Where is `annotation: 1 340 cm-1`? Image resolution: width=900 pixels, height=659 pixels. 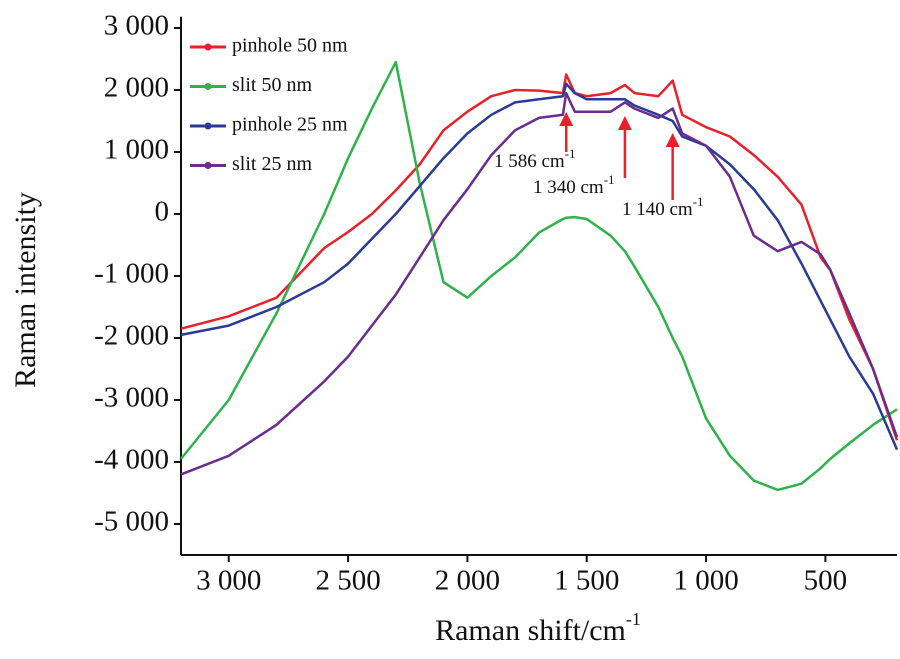
annotation: 1 340 cm-1 is located at coordinates (574, 185).